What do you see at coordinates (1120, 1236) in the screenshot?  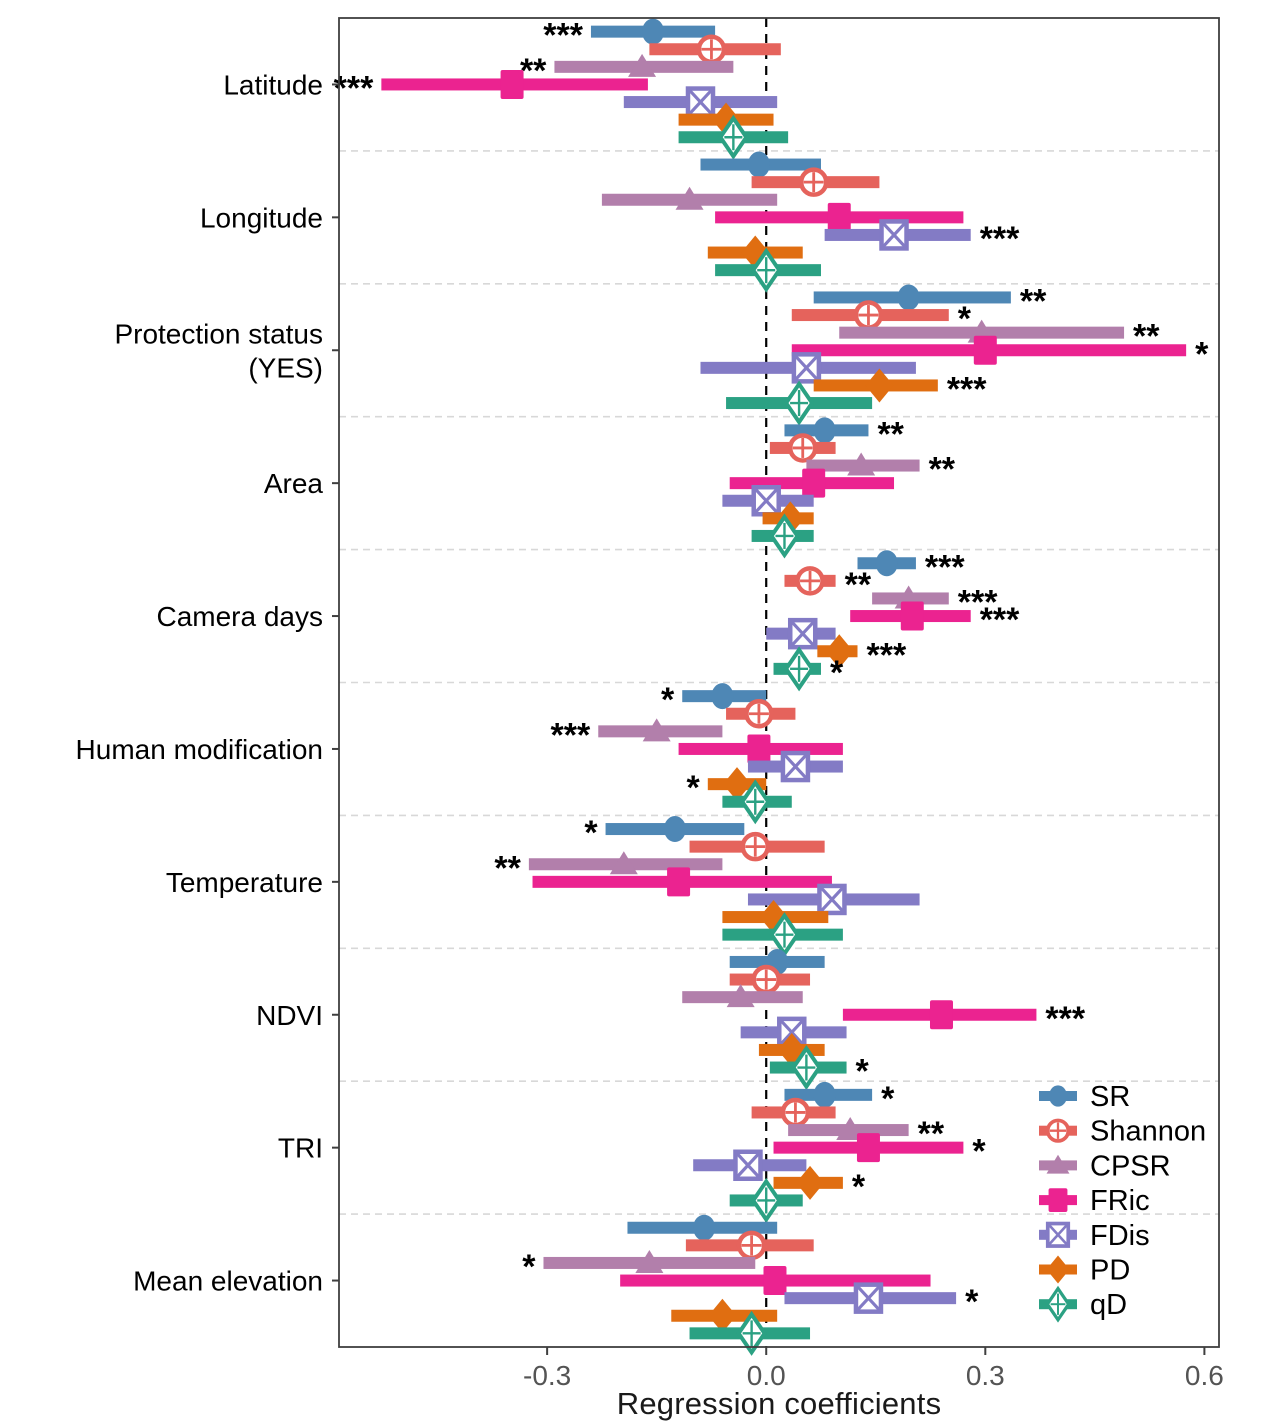 I see `legend-label: FDis` at bounding box center [1120, 1236].